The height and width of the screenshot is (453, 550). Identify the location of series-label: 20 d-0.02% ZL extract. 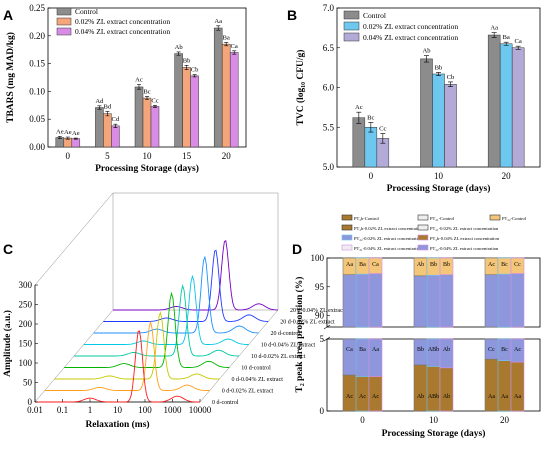
(307, 323).